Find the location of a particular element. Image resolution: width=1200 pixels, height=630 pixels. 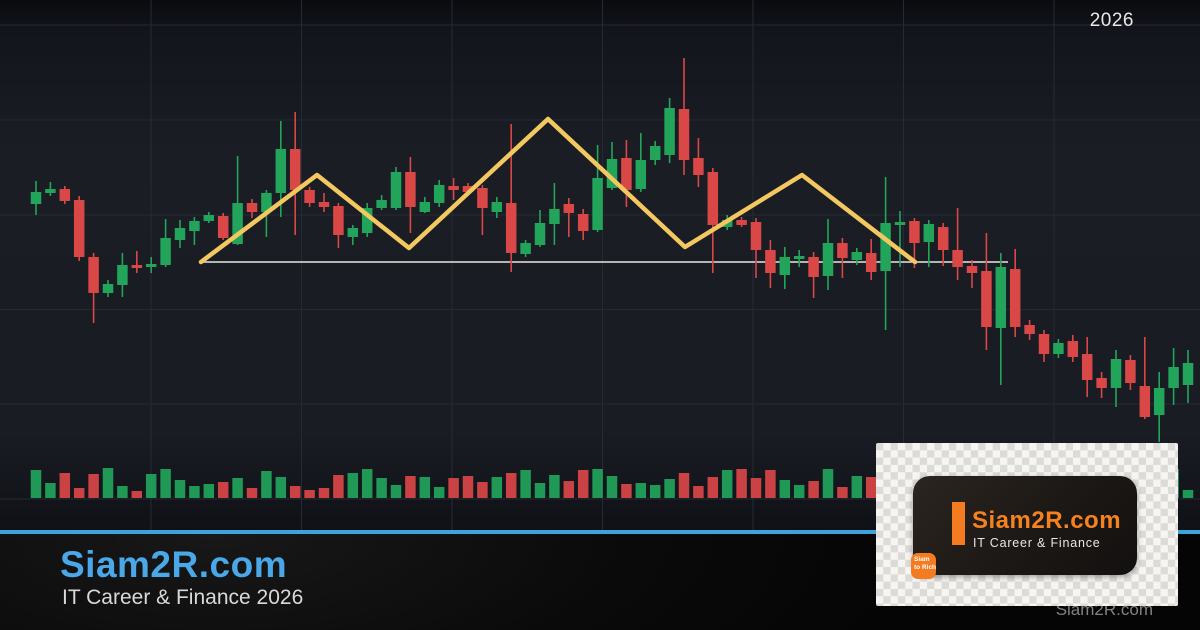

year-label: 2026 is located at coordinates (1111, 20).